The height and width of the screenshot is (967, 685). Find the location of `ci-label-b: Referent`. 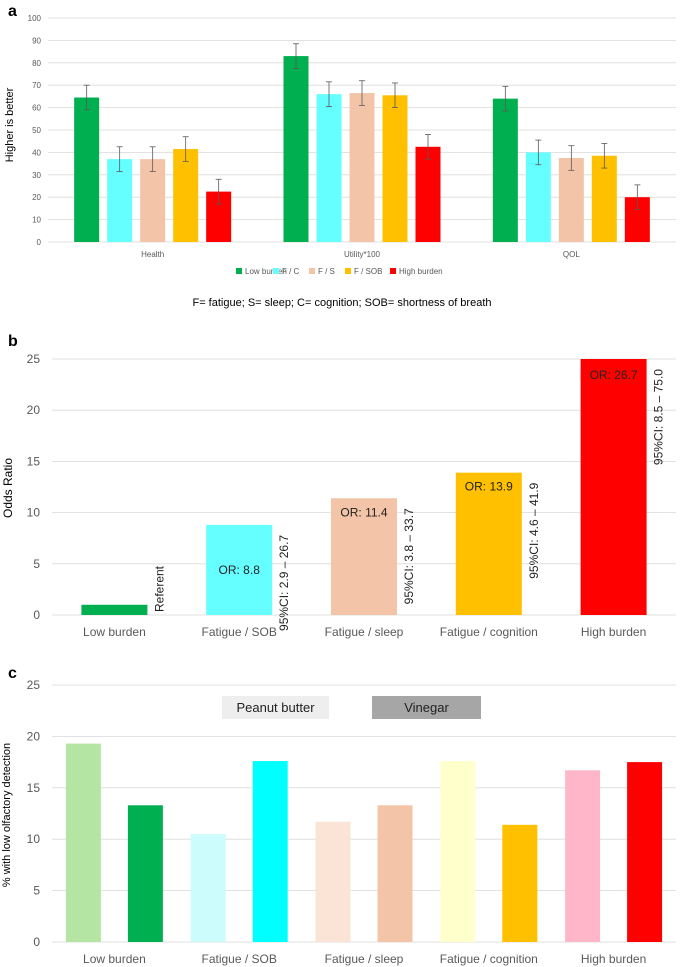

ci-label-b: Referent is located at coordinates (159, 588).